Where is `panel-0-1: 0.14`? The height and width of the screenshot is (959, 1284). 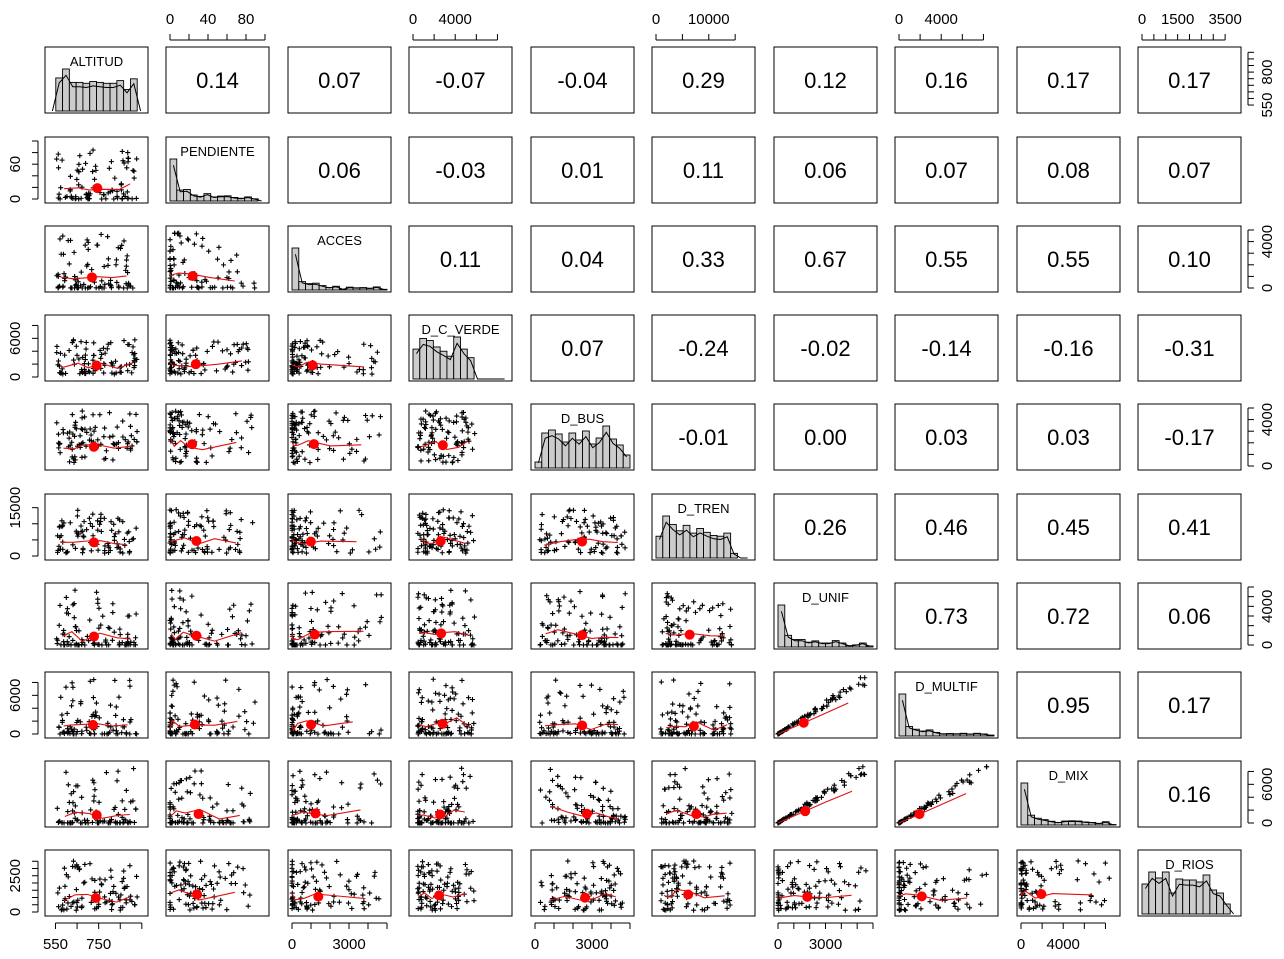
panel-0-1: 0.14 is located at coordinates (217, 80).